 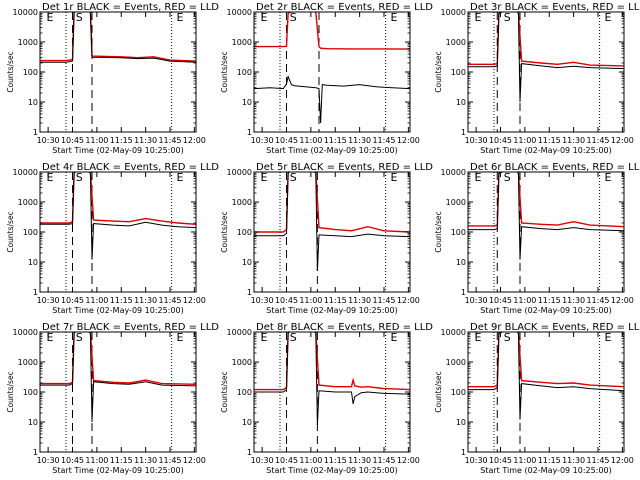 What do you see at coordinates (555, 327) in the screenshot?
I see `panel-title: Det 9r BLACK = Events, RED = LLD` at bounding box center [555, 327].